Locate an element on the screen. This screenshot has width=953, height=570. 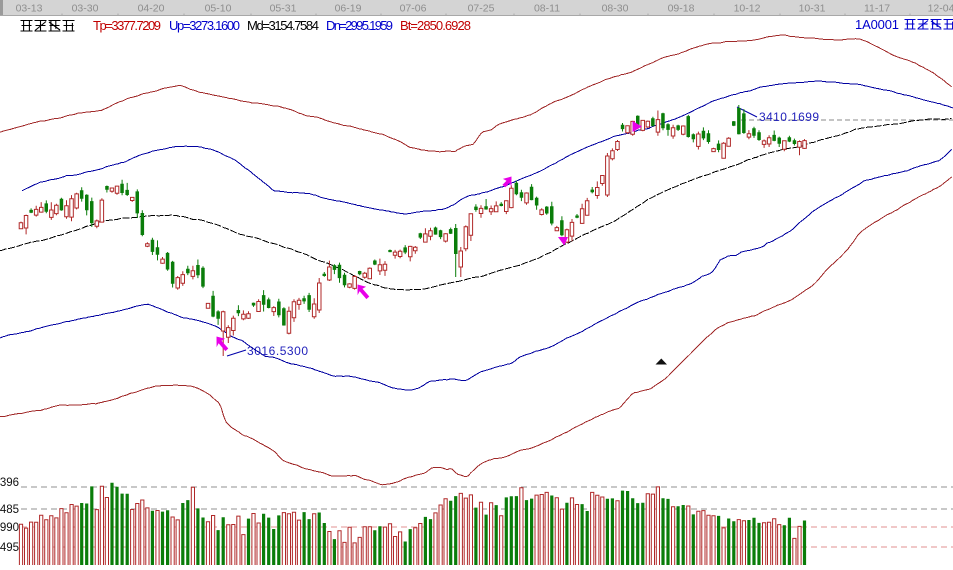
svg-text: 3410.1699 is located at coordinates (789, 117).